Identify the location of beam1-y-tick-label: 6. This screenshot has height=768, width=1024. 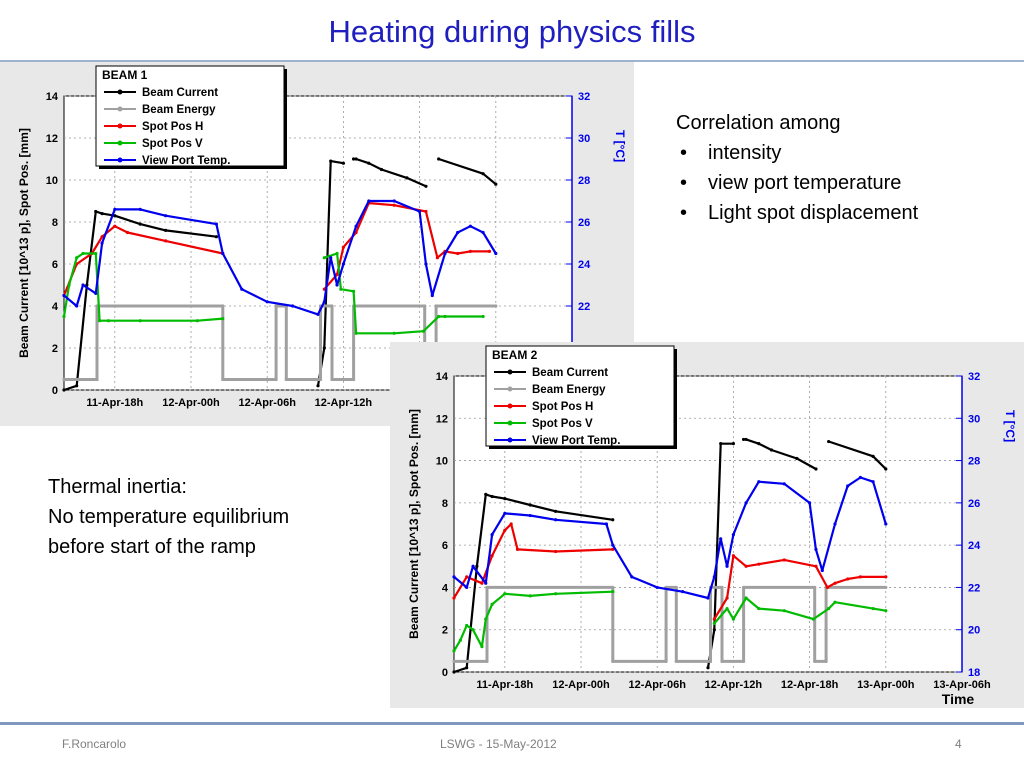
(55, 265).